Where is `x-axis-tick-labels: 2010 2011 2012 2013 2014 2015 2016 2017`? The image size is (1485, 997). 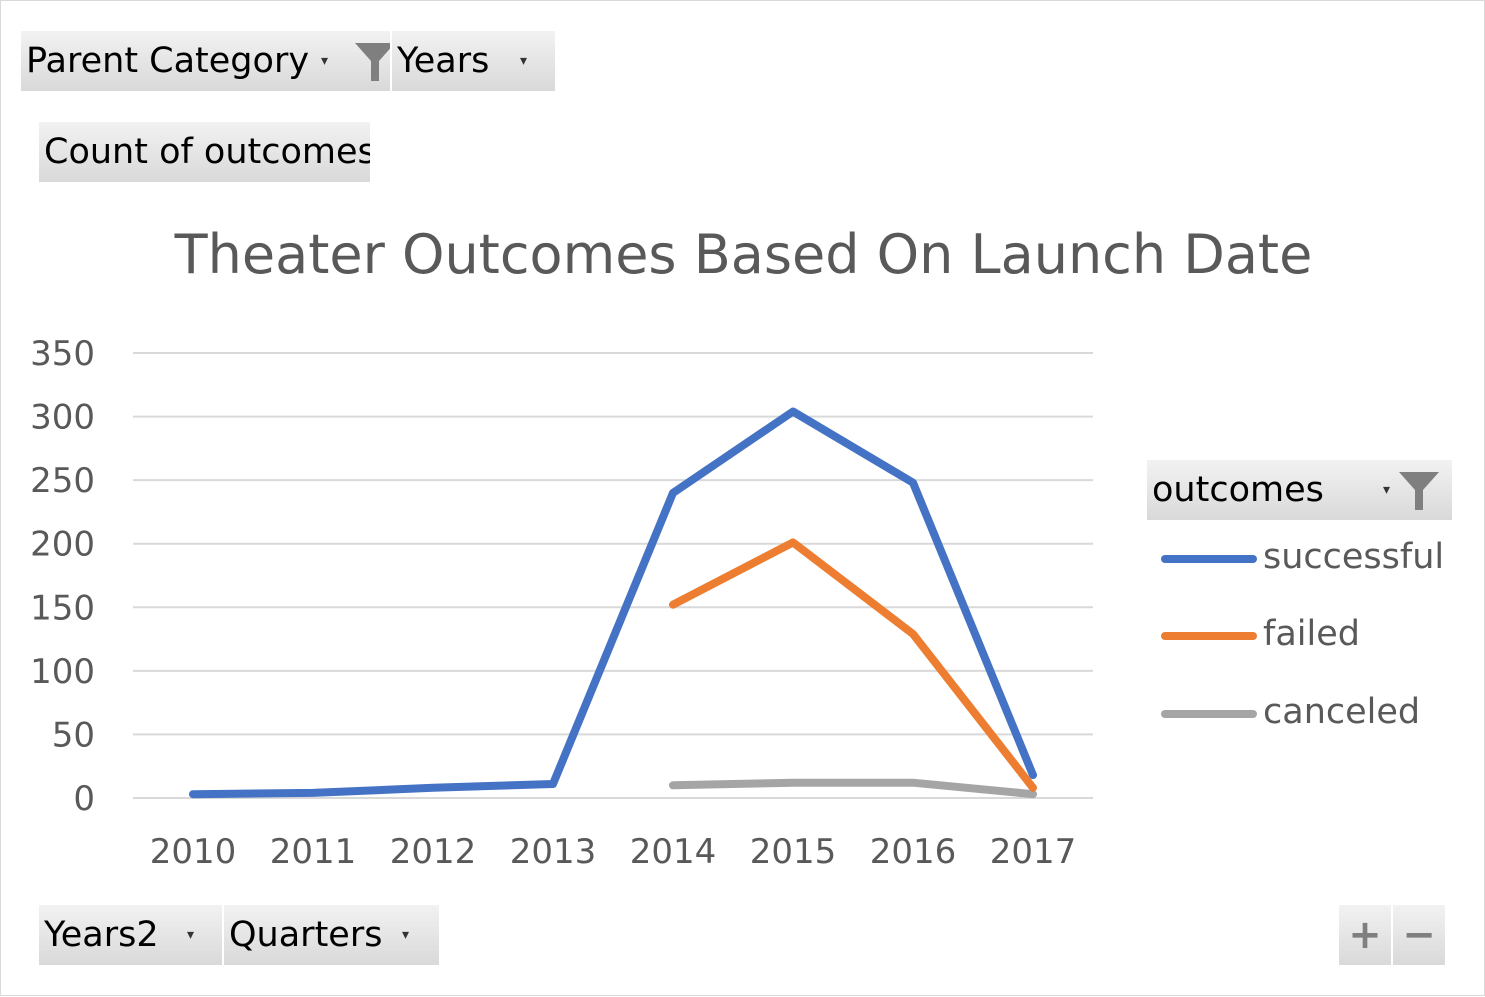 x-axis-tick-labels: 2010 2011 2012 2013 2014 2015 2016 2017 is located at coordinates (613, 852).